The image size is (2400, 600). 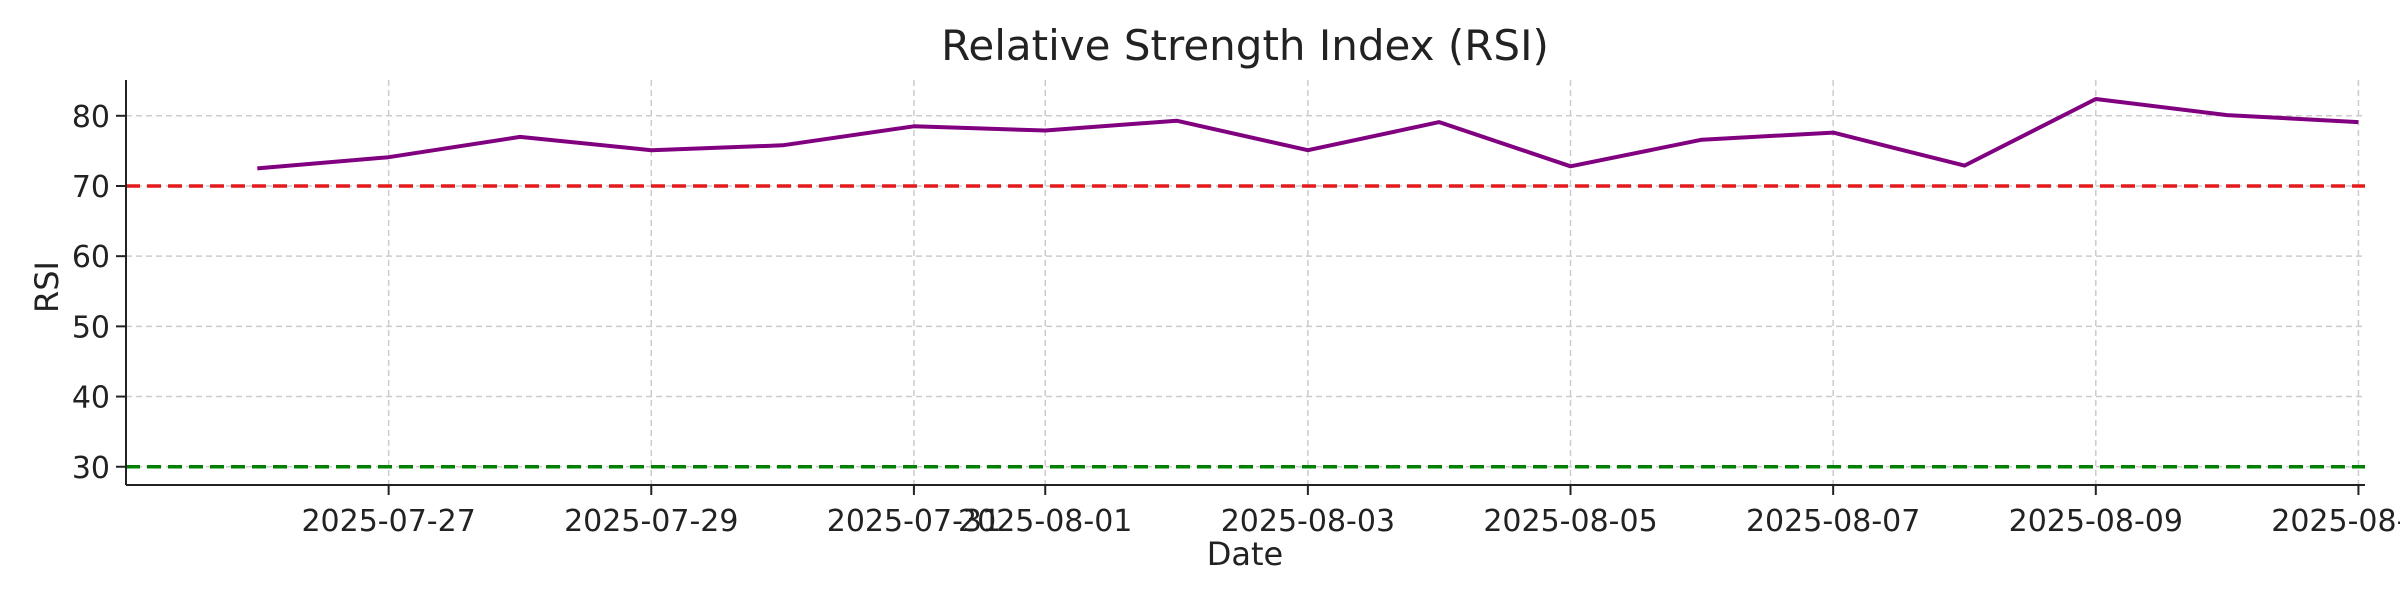 I want to click on y-tick-label: 40, so click(x=91, y=398).